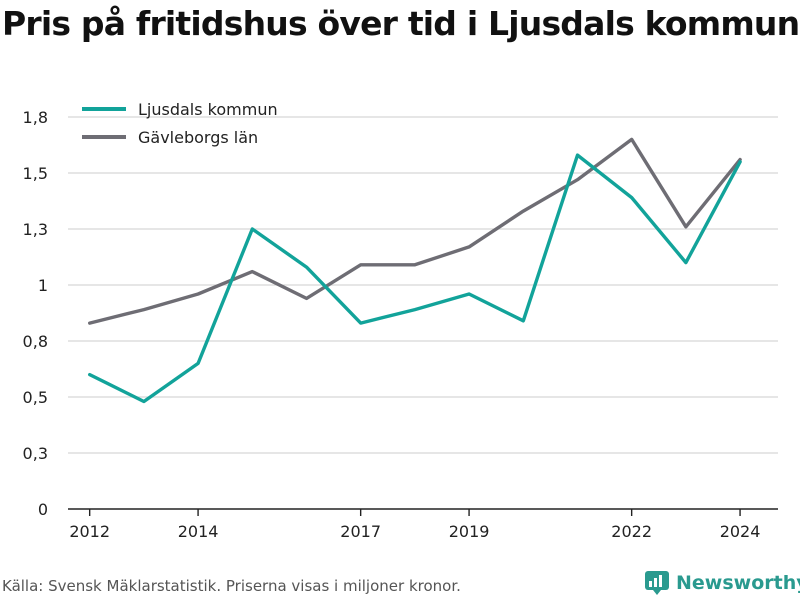 The image size is (800, 600). Describe the element at coordinates (740, 531) in the screenshot. I see `x-tick-label: 2024` at that location.